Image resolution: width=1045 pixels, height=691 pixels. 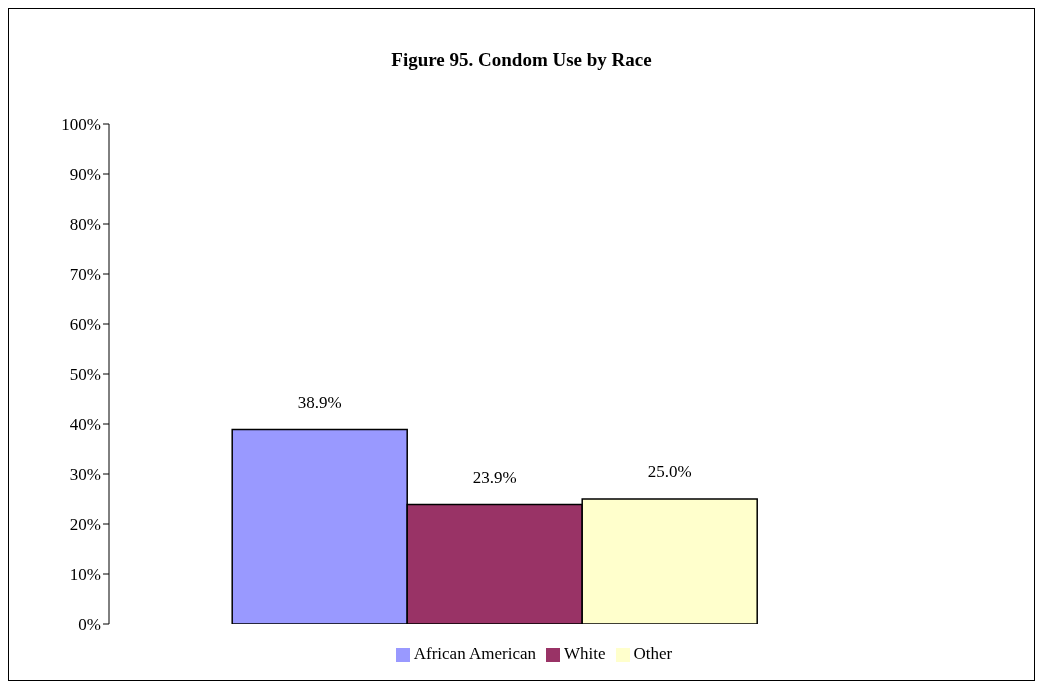 What do you see at coordinates (319, 402) in the screenshot?
I see `data-label: 38.9%` at bounding box center [319, 402].